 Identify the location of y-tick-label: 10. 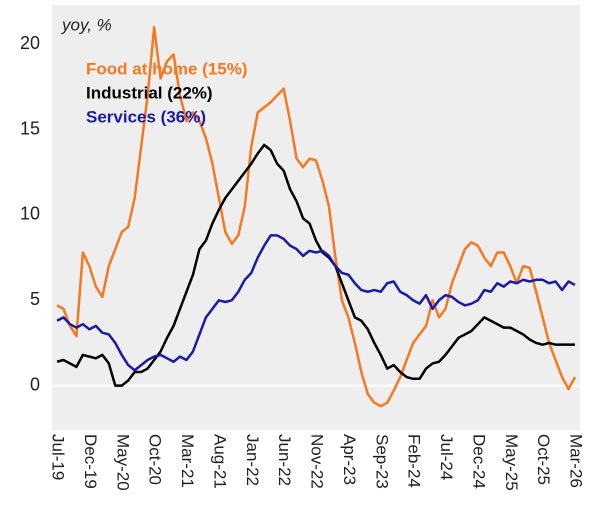
(30, 214).